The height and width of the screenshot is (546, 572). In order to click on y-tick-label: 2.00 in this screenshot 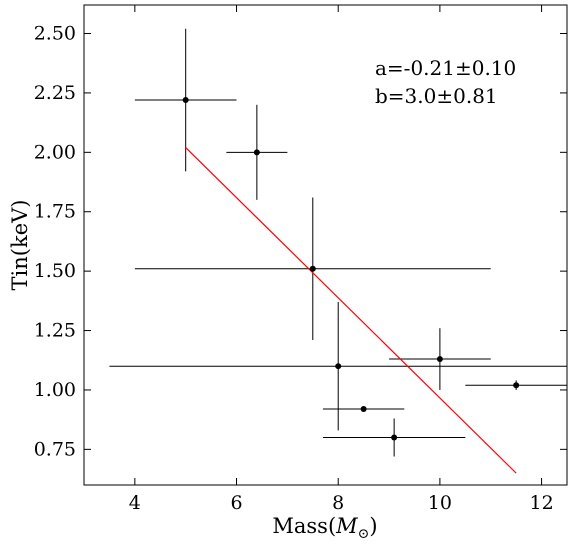, I will do `click(55, 152)`.